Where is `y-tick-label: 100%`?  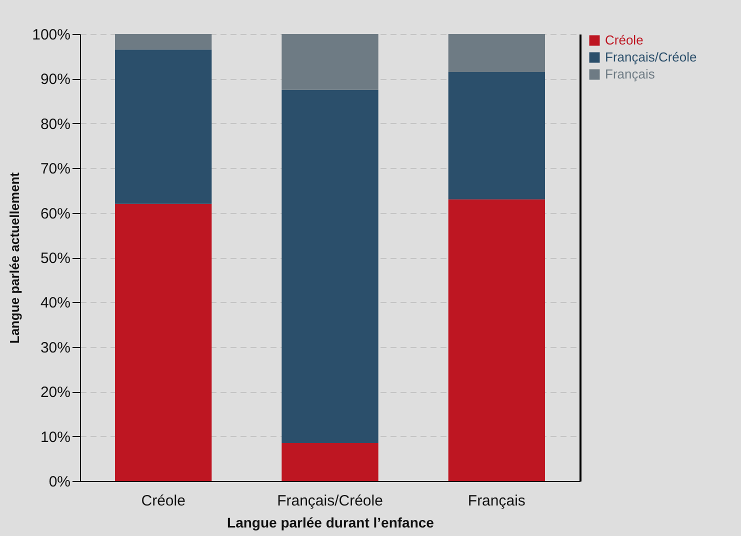
y-tick-label: 100% is located at coordinates (51, 35).